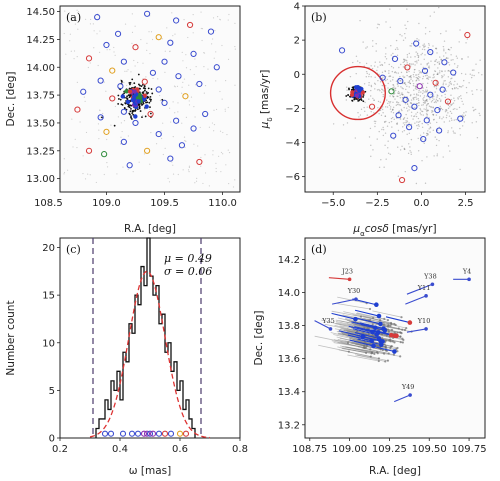 This screenshot has height=481, width=500. I want to click on parallax-point, so click(171, 433).